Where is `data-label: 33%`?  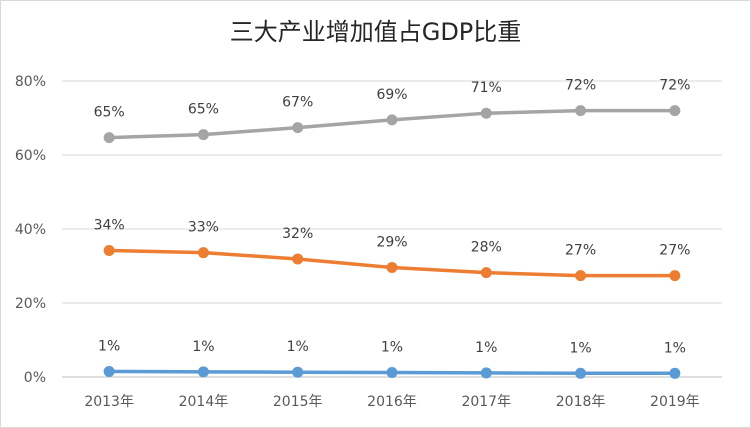
data-label: 33% is located at coordinates (203, 228).